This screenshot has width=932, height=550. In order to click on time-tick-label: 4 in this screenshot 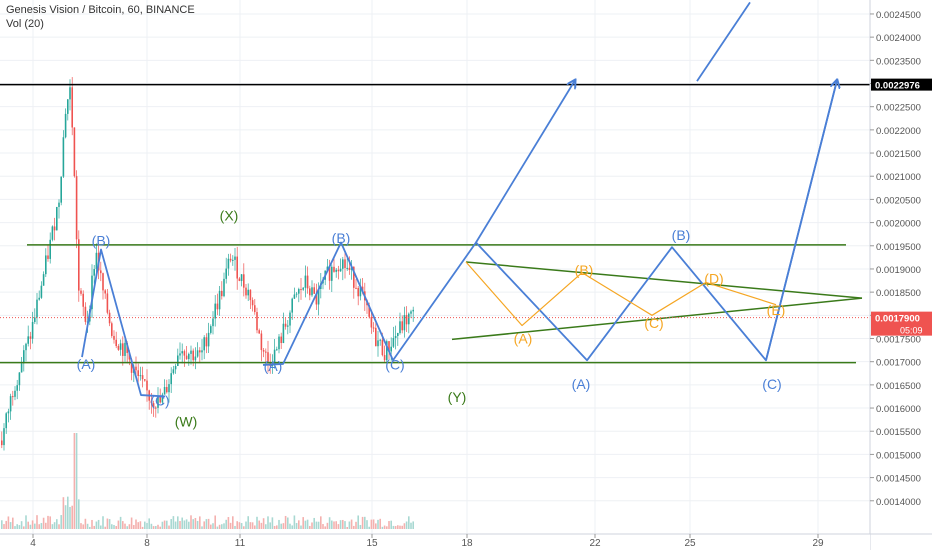, I will do `click(33, 543)`.